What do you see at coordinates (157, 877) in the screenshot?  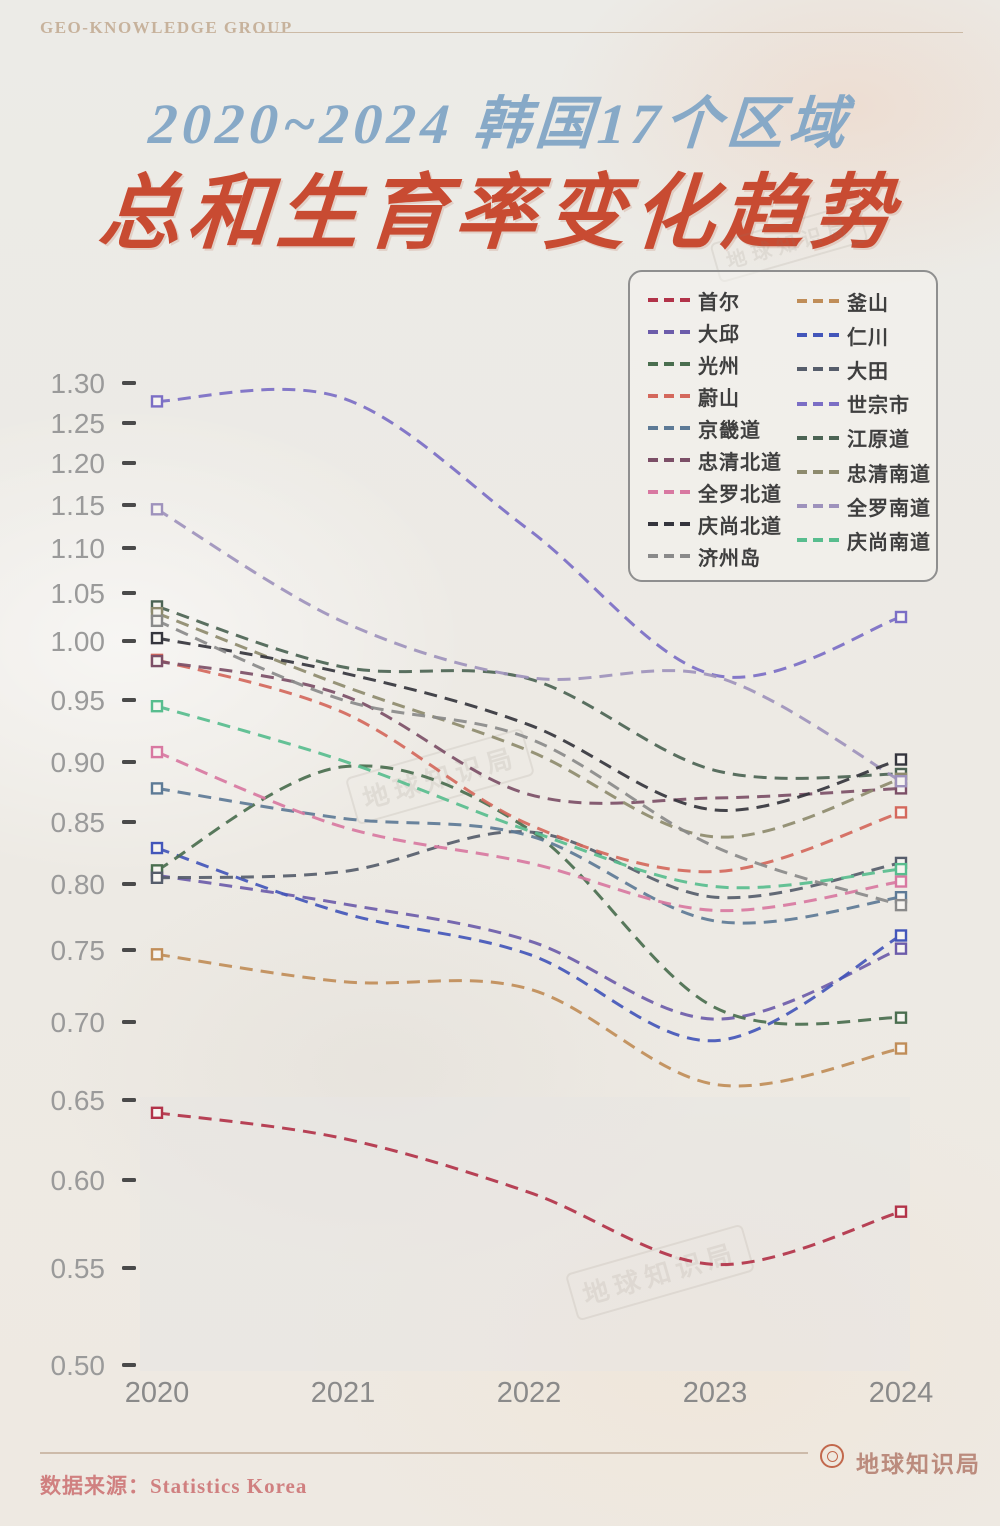 I see `series-endpoint-marker-daejeon` at bounding box center [157, 877].